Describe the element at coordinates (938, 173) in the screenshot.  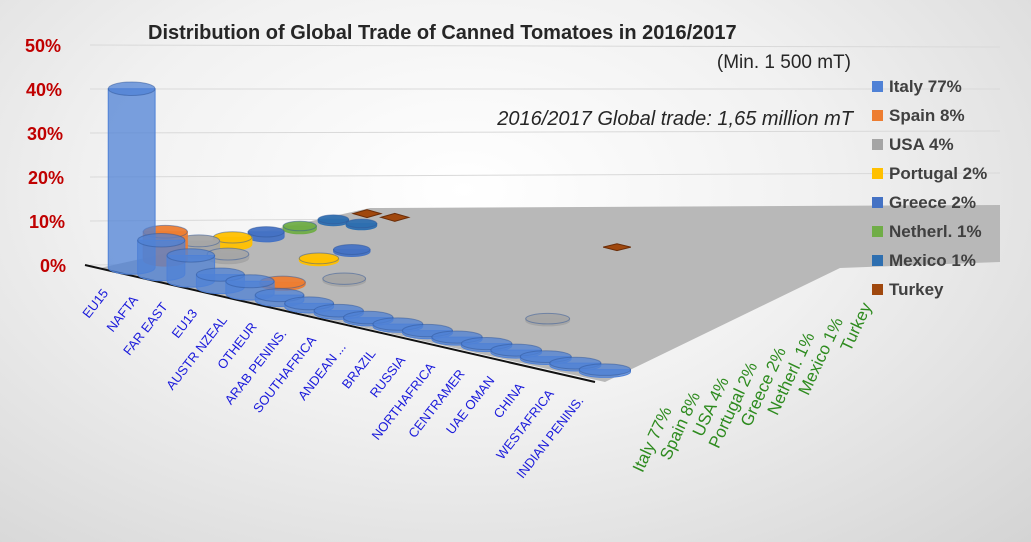
I see `legend-label: Portugal 2%` at that location.